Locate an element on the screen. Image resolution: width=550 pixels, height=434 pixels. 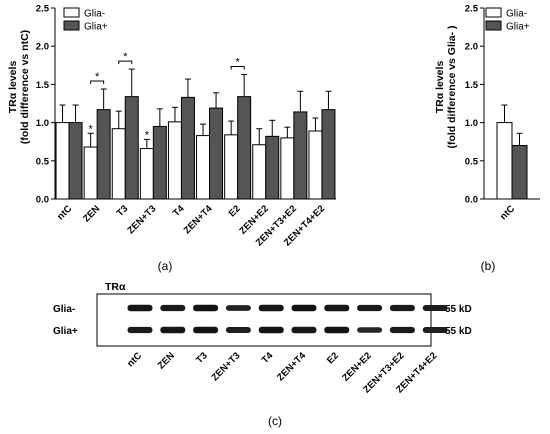
x-tick-label: E2 is located at coordinates (235, 211).